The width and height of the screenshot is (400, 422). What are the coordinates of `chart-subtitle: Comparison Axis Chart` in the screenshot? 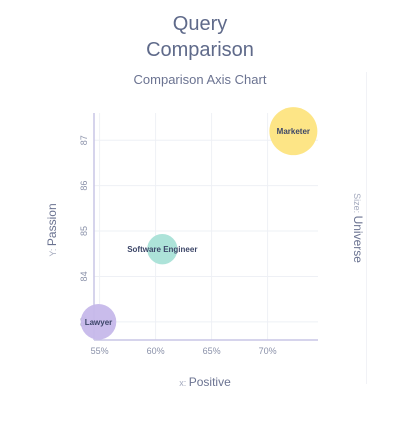 It's located at (200, 79).